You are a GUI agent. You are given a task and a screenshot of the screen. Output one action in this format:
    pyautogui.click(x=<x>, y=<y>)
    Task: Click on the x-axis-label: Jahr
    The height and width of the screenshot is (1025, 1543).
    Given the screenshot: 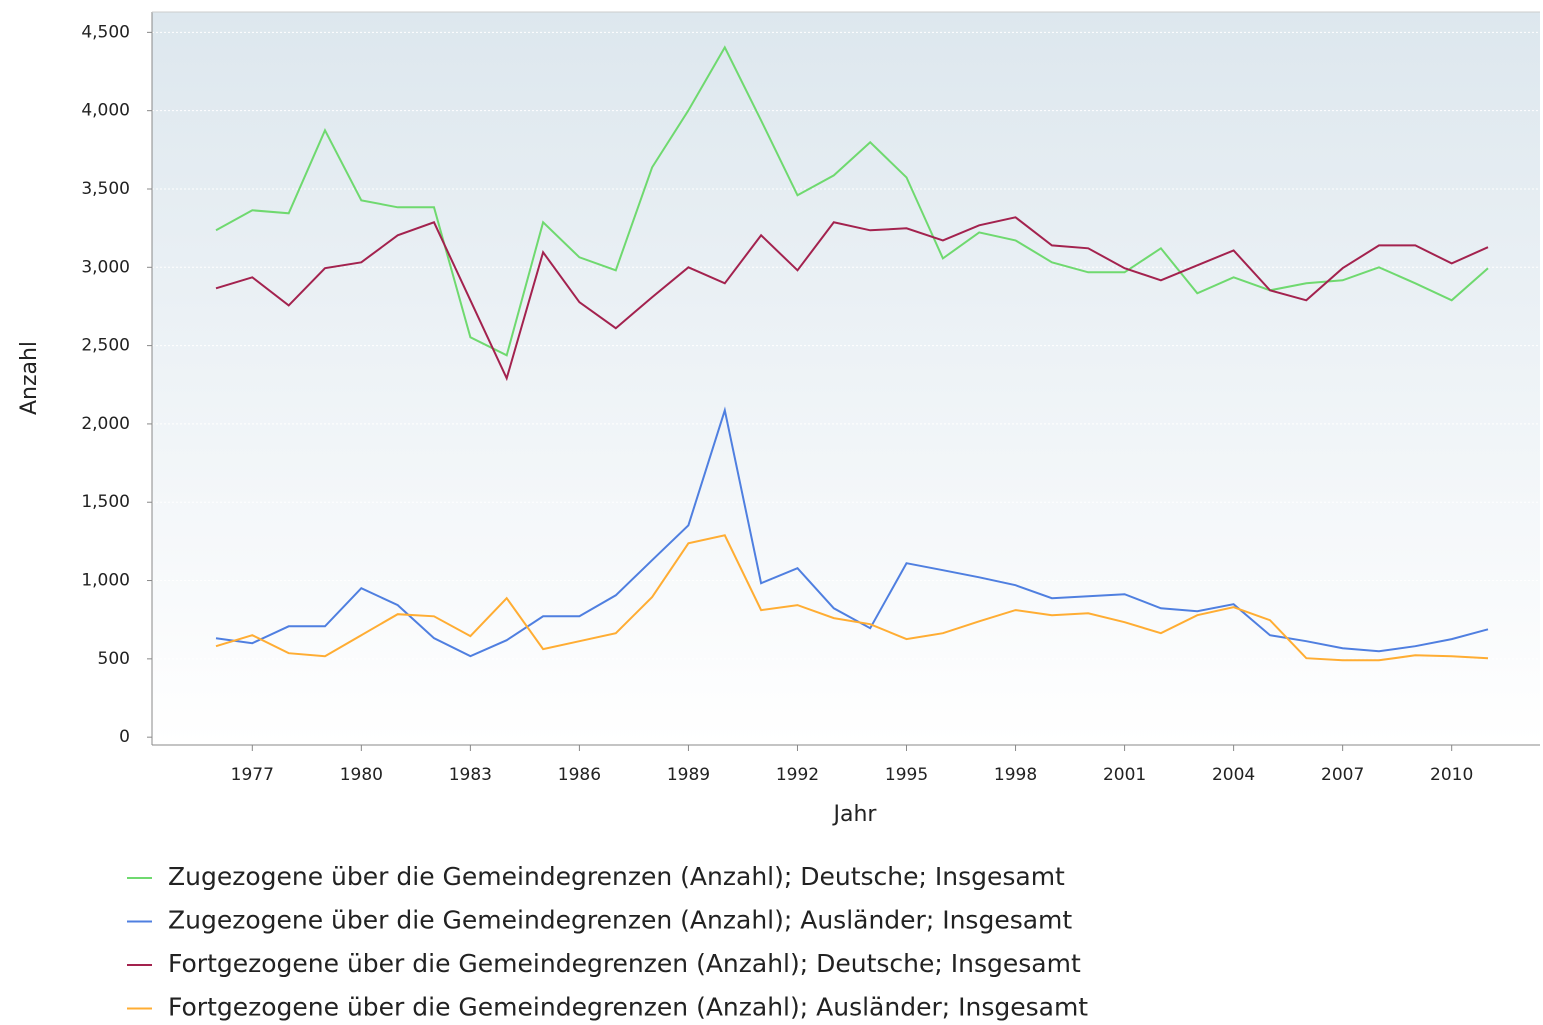 What is the action you would take?
    pyautogui.click(x=855, y=814)
    